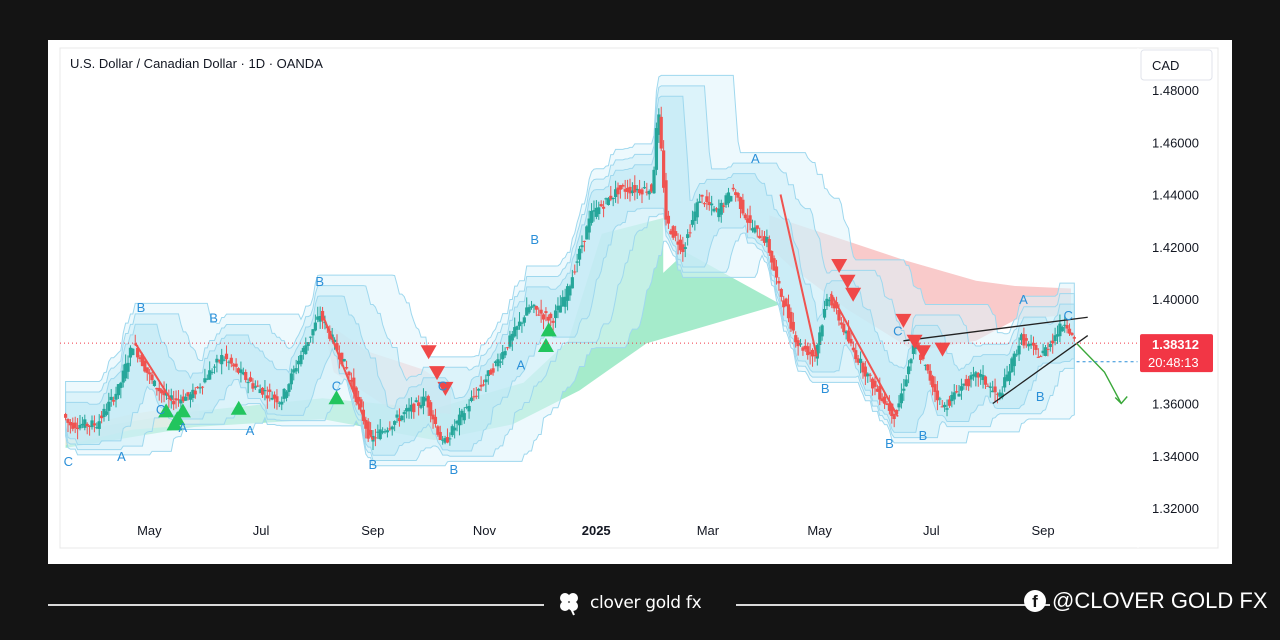 The height and width of the screenshot is (640, 1280). Describe the element at coordinates (1165, 65) in the screenshot. I see `currency-label: CAD` at that location.